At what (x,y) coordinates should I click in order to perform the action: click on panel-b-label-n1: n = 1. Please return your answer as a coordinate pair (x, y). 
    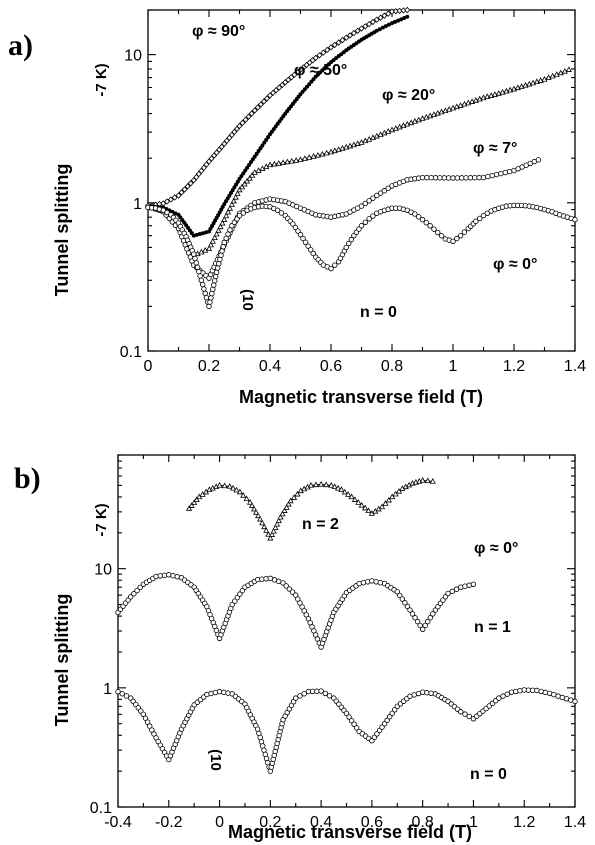
    Looking at the image, I should click on (492, 627).